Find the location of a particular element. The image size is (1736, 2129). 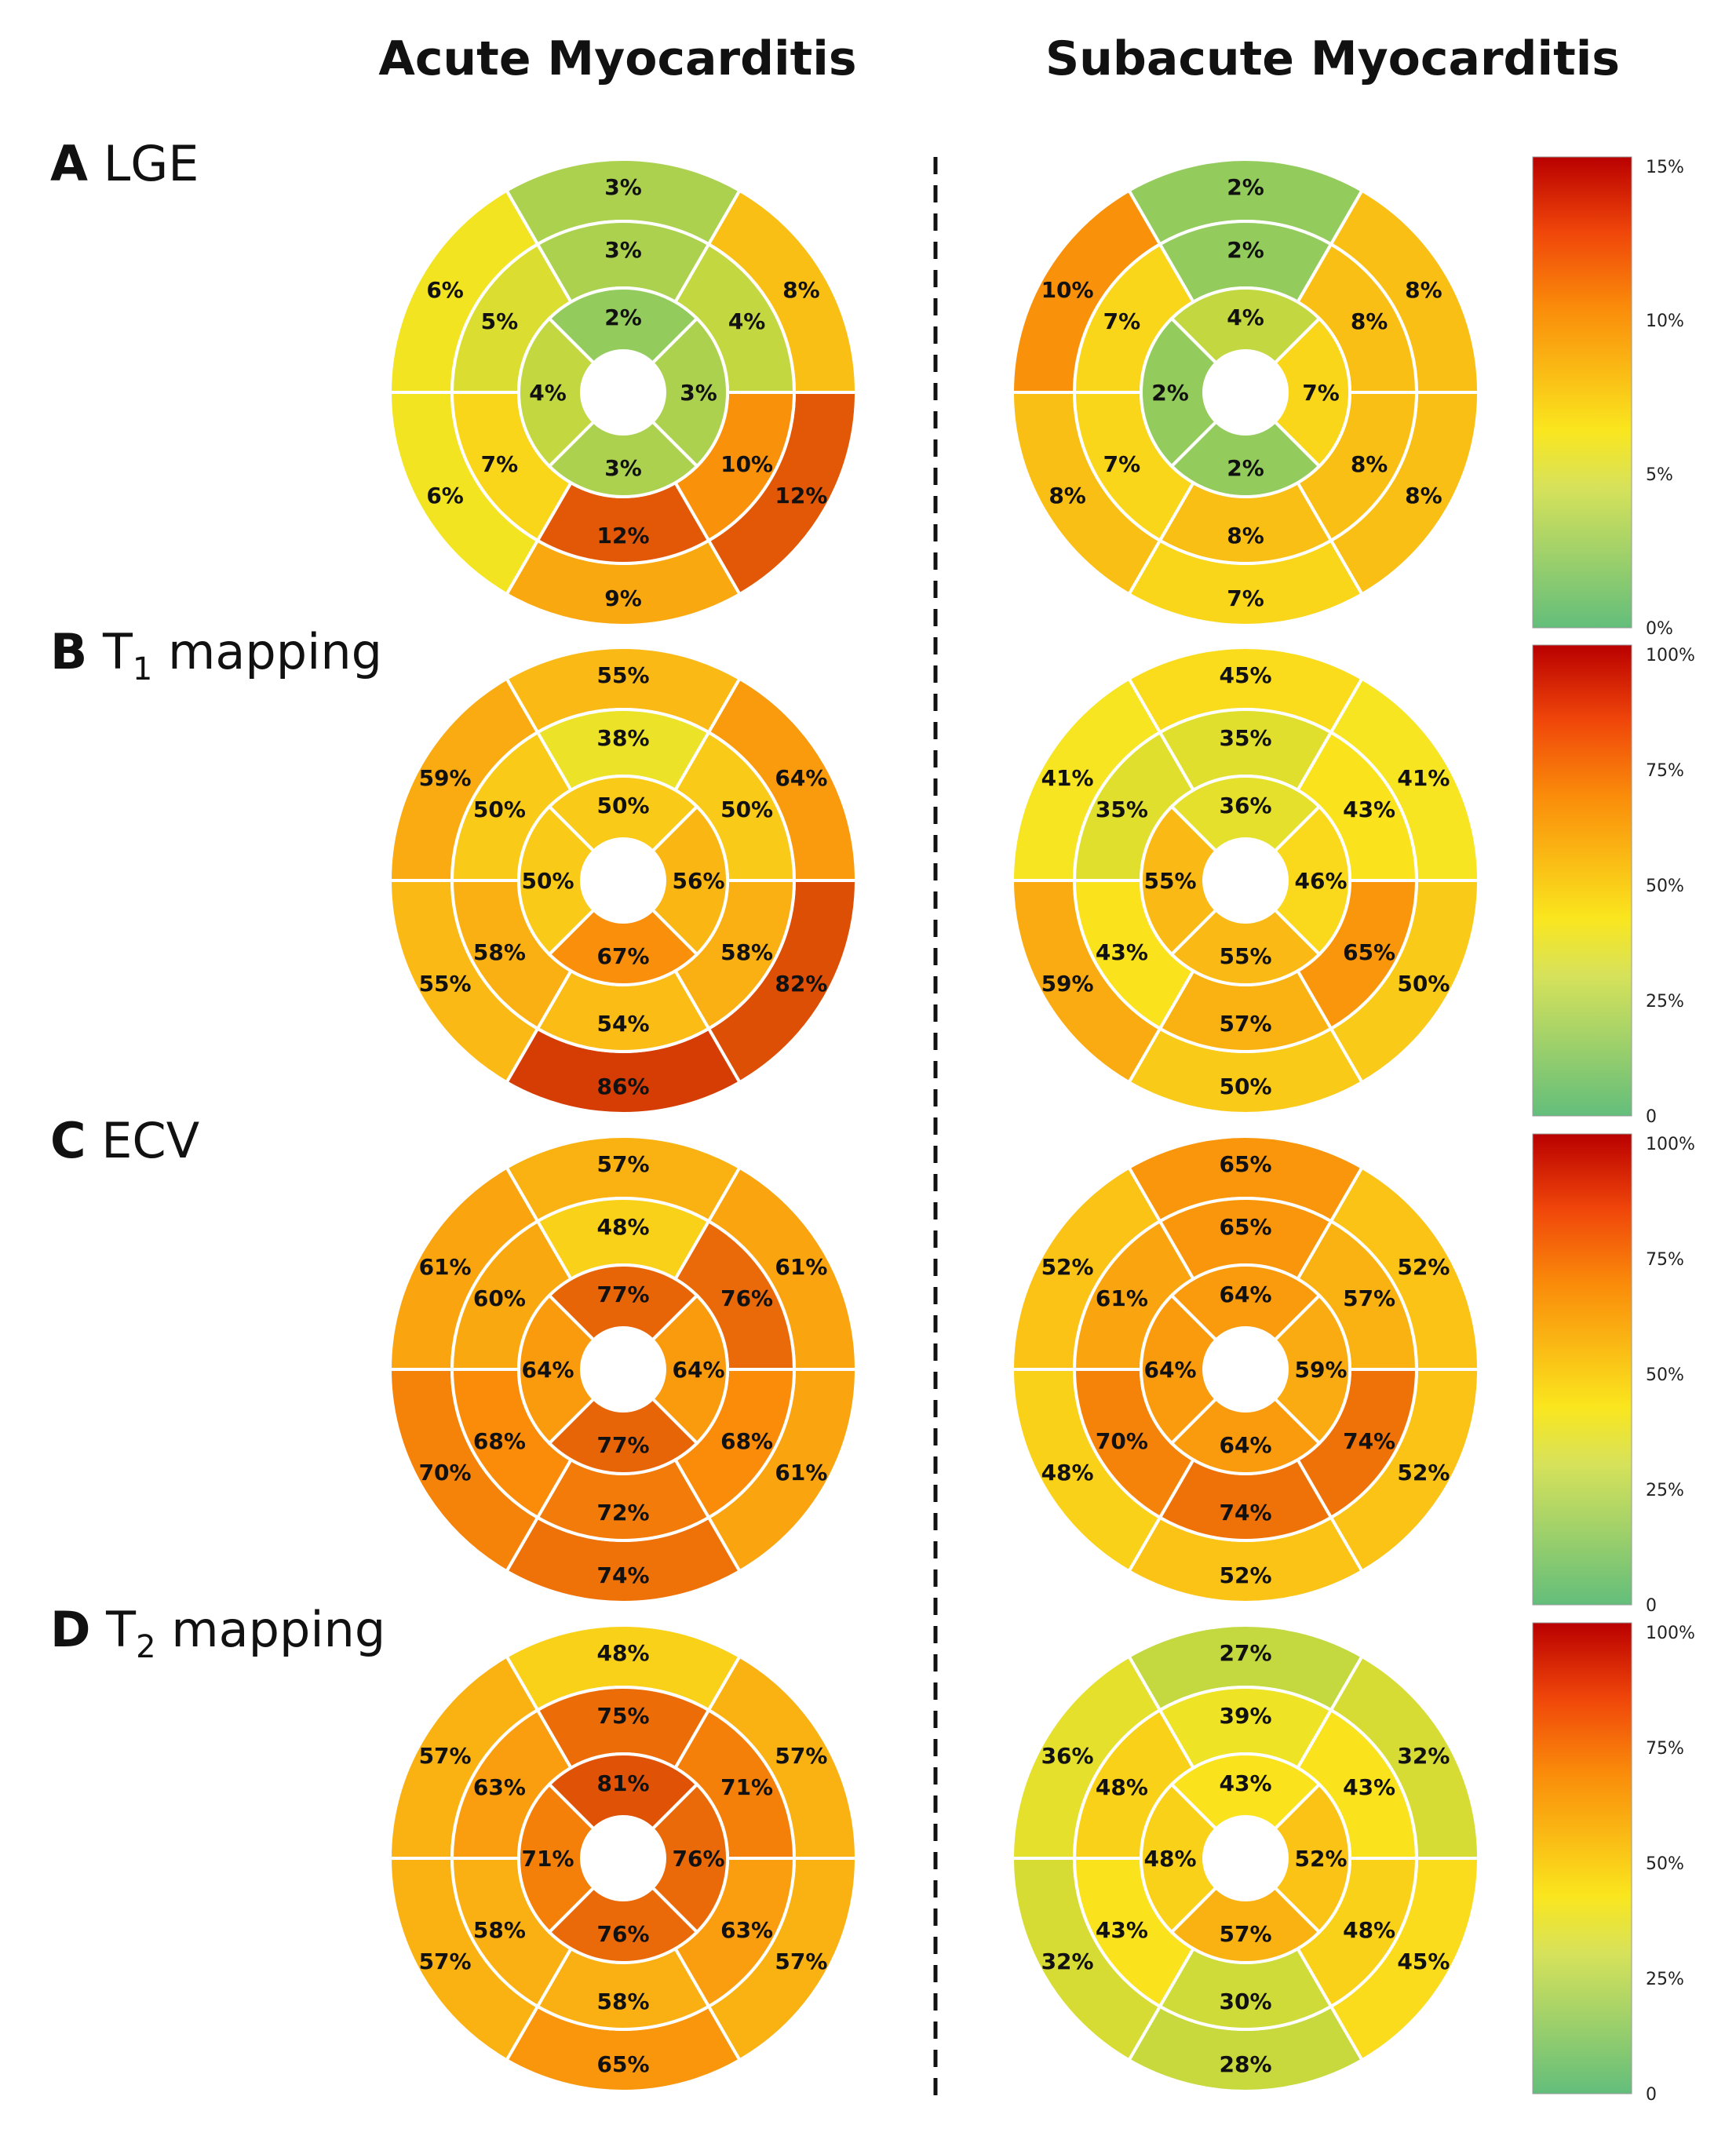

subacute-apical-label: 52% is located at coordinates (1320, 1859).